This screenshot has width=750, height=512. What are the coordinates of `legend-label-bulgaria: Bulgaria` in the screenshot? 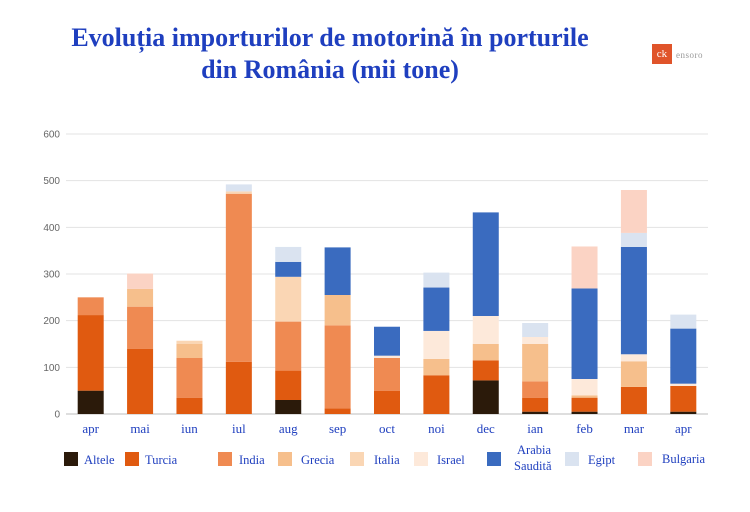 It's located at (683, 459).